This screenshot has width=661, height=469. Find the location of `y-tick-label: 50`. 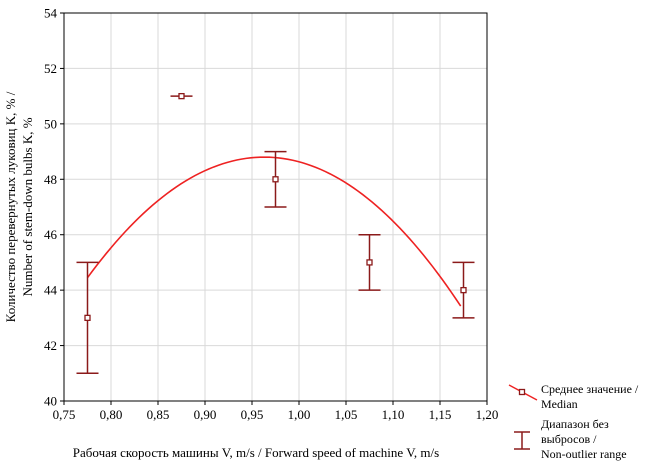

y-tick-label: 50 is located at coordinates (50, 123).